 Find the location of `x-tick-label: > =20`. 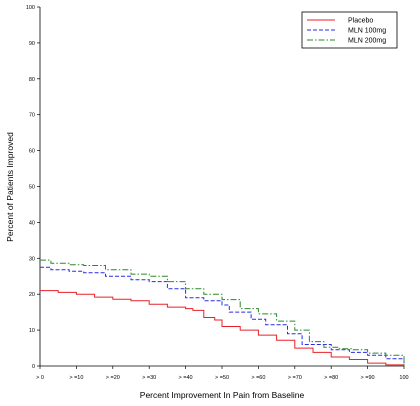

x-tick-label: > =20 is located at coordinates (113, 378).